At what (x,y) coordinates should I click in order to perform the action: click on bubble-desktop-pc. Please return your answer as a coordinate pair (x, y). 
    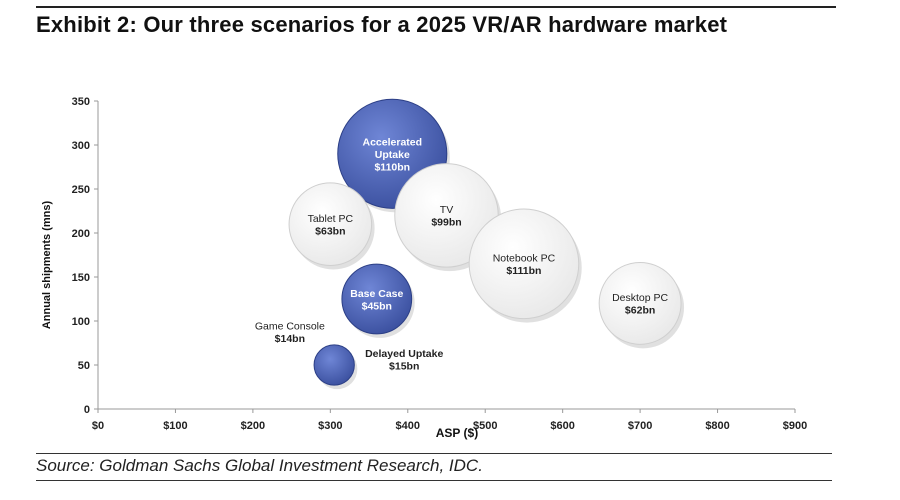
    Looking at the image, I should click on (640, 303).